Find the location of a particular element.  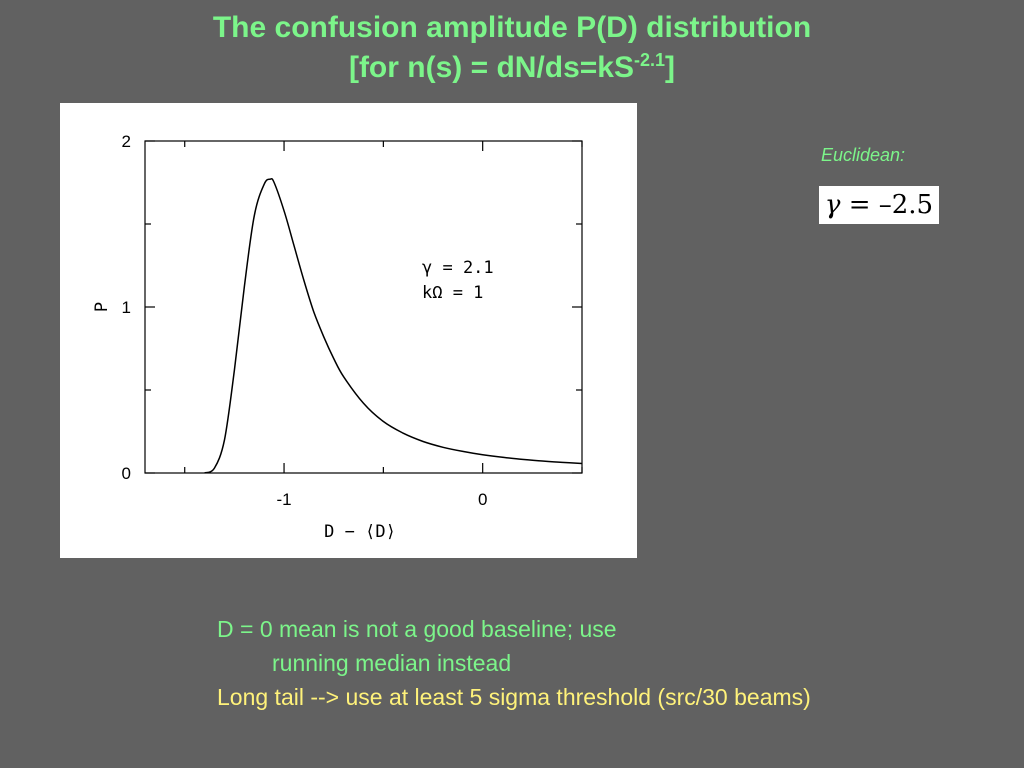

x-tick-label: -1 is located at coordinates (283, 499).